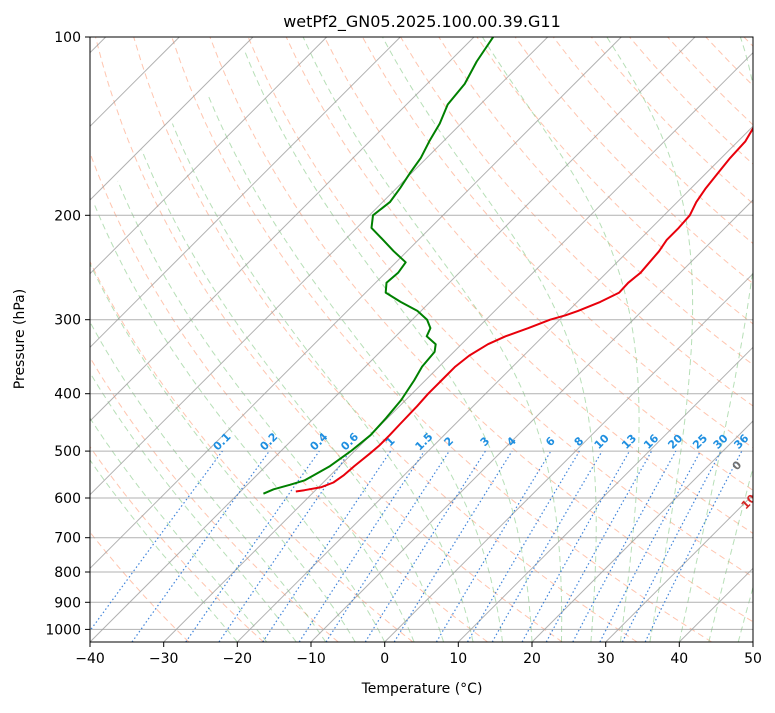 The image size is (775, 713). What do you see at coordinates (349, 441) in the screenshot?
I see `mixing-ratio-label: 0.6` at bounding box center [349, 441].